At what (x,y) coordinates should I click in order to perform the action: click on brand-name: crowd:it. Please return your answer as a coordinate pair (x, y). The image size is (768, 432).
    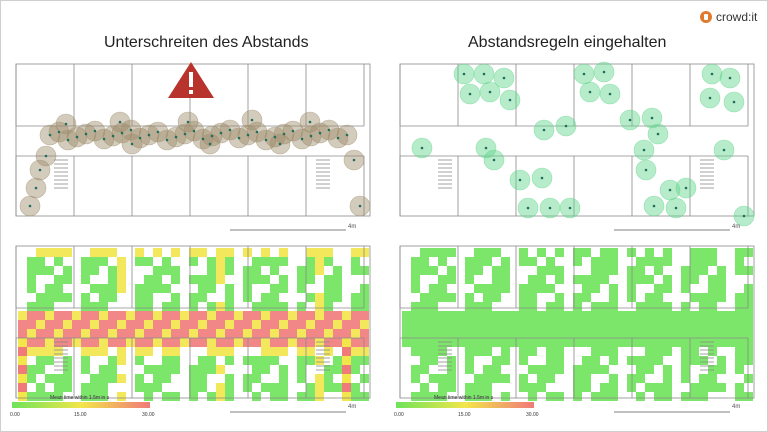
    Looking at the image, I should click on (737, 17).